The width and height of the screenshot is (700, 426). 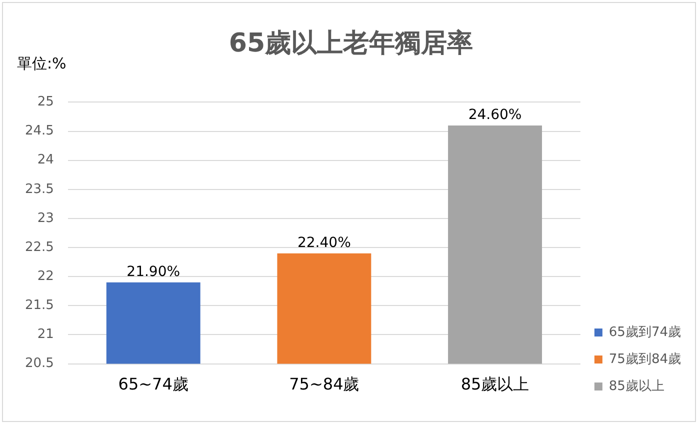 What do you see at coordinates (41, 63) in the screenshot?
I see `y-axis-title: 單位:%` at bounding box center [41, 63].